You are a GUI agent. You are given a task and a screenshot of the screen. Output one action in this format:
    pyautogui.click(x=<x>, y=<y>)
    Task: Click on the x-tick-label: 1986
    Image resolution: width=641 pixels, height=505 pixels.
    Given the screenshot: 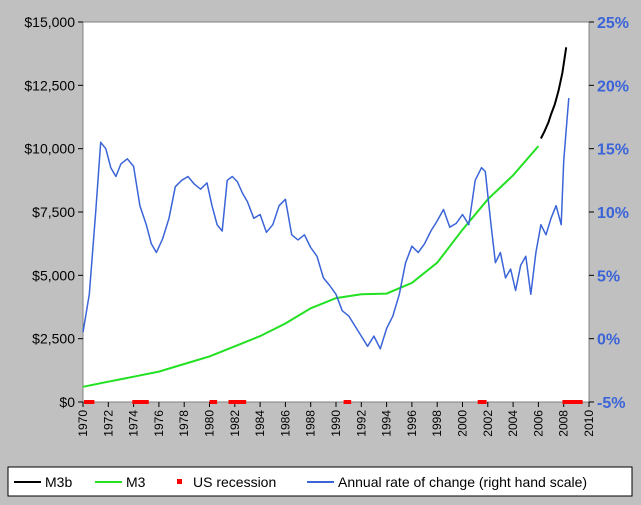 What is the action you would take?
    pyautogui.click(x=285, y=423)
    